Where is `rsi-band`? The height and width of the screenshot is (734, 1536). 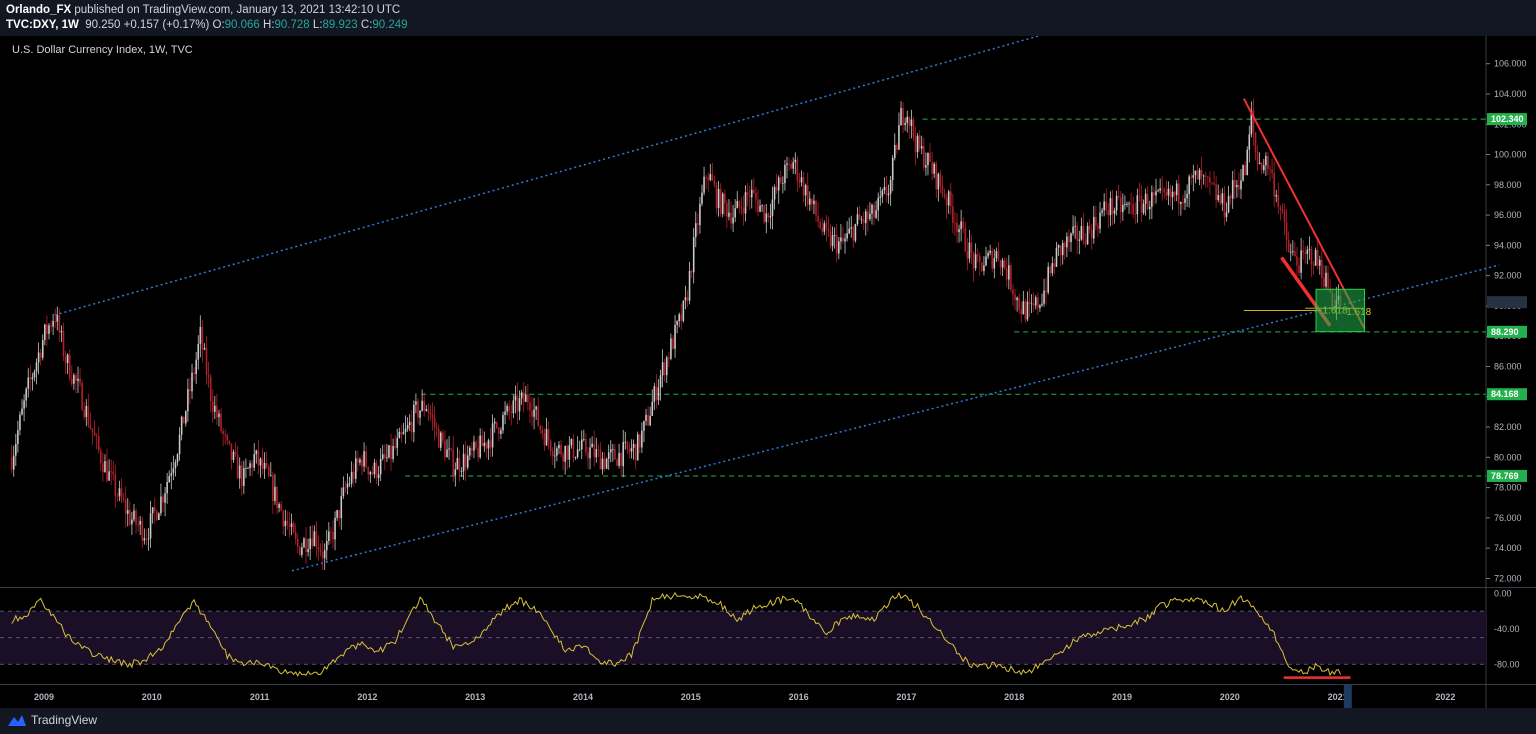 rsi-band is located at coordinates (743, 638).